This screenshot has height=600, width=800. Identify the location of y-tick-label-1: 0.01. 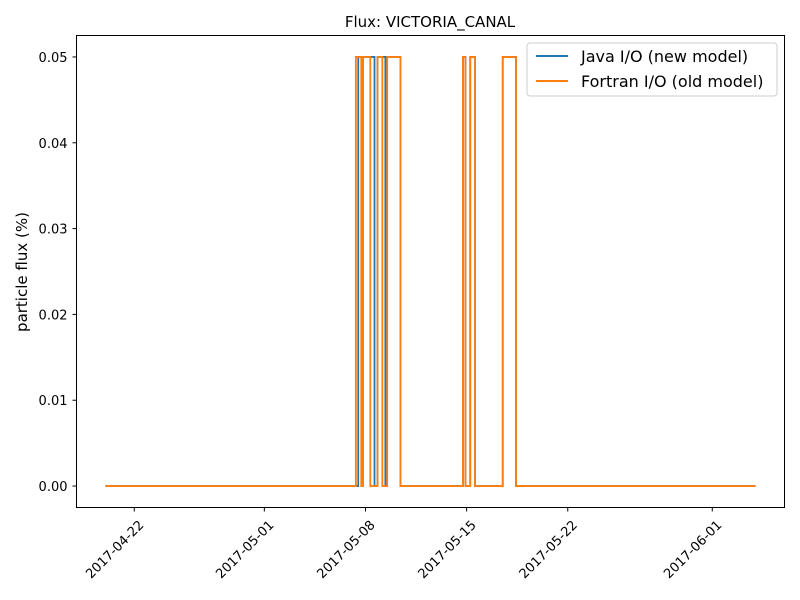
(53, 401).